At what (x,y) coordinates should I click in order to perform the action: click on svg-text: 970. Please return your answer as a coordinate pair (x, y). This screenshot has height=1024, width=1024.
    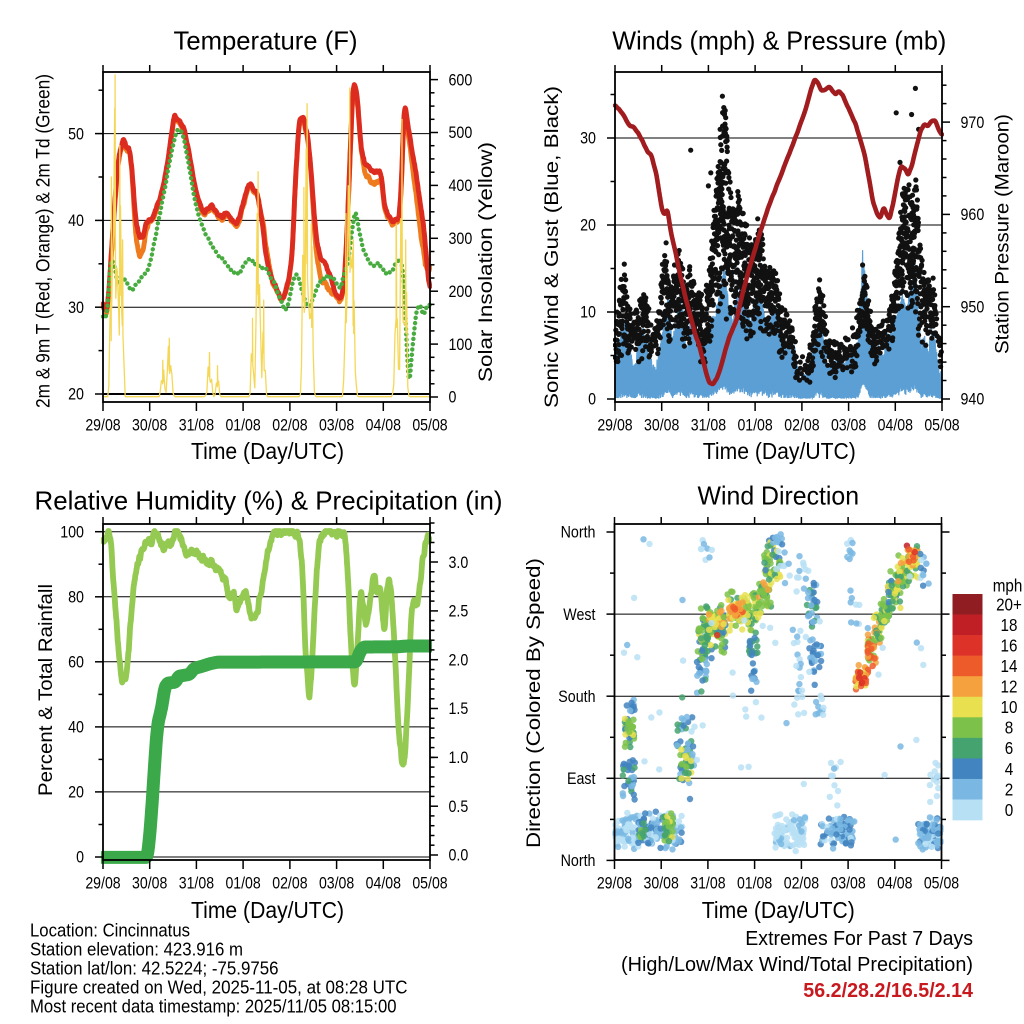
    Looking at the image, I should click on (973, 123).